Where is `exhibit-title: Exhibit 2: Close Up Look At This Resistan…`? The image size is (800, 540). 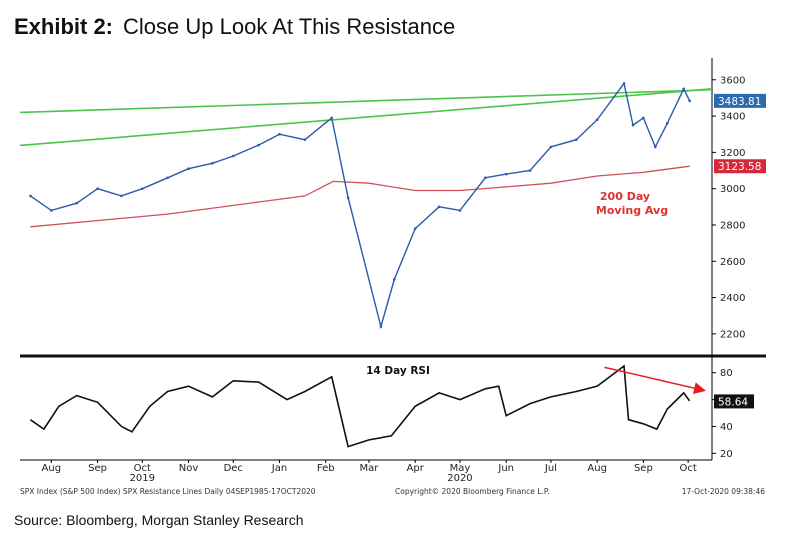 exhibit-title: Exhibit 2: Close Up Look At This Resistan… is located at coordinates (234, 27).